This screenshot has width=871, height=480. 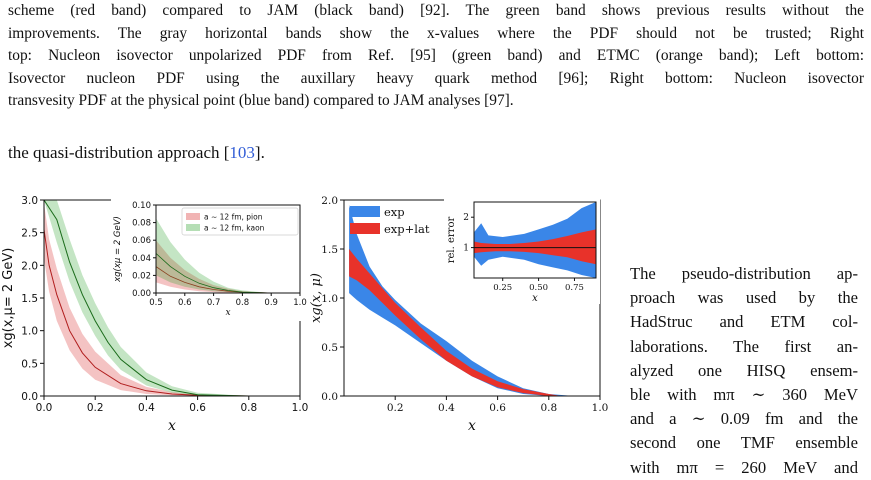 I want to click on side-line-4: laborations. The first an-, so click(x=744, y=346).